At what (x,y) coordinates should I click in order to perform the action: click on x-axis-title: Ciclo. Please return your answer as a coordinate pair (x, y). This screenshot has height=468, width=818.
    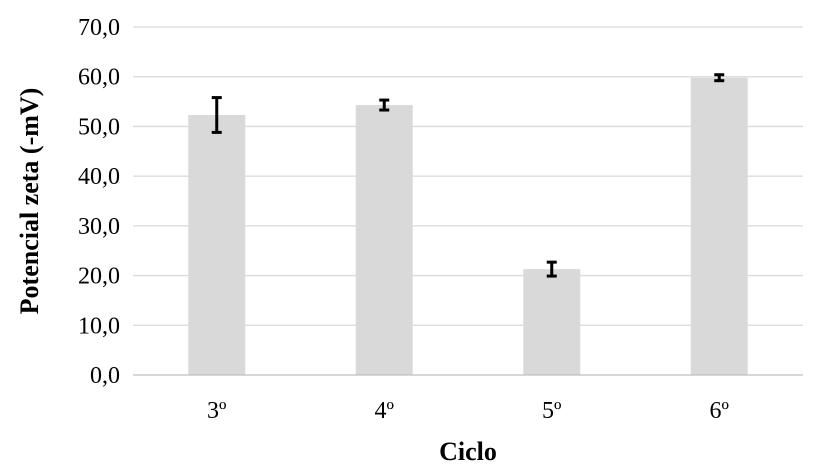
    Looking at the image, I should click on (468, 451).